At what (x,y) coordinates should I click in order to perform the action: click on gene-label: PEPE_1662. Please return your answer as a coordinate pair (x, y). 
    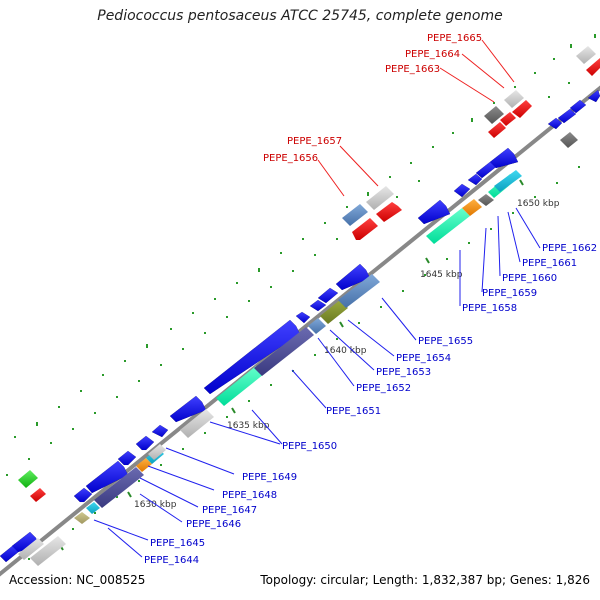
    Looking at the image, I should click on (569, 248).